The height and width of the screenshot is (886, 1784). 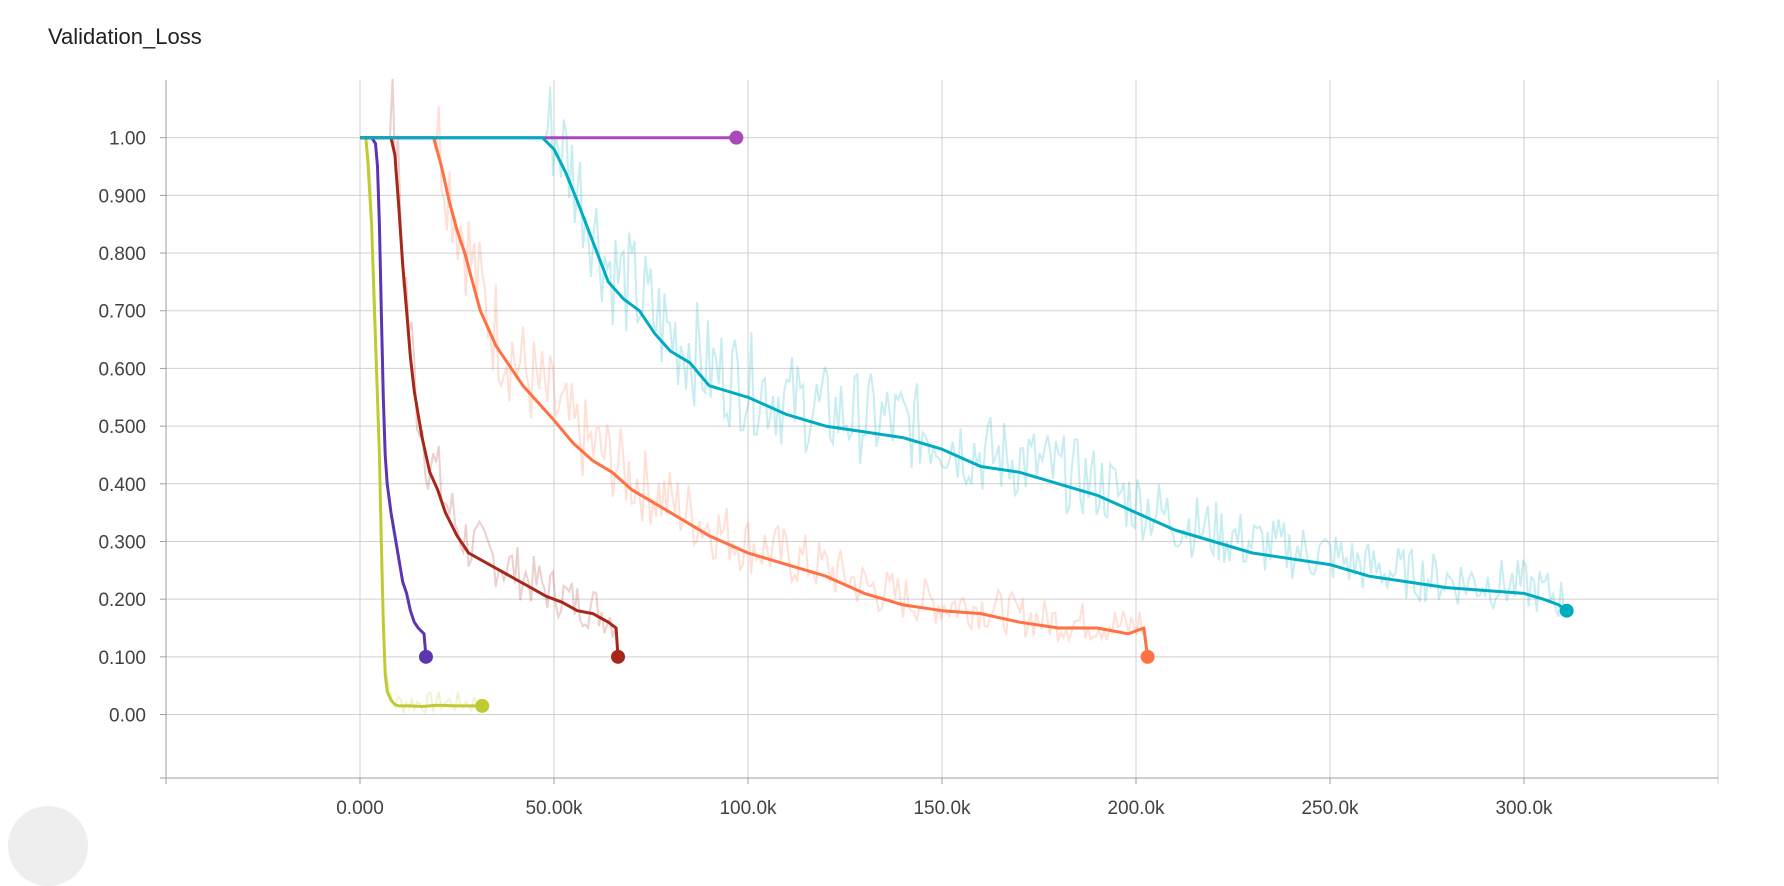 What do you see at coordinates (127, 139) in the screenshot?
I see `y-tick-label: 1.00` at bounding box center [127, 139].